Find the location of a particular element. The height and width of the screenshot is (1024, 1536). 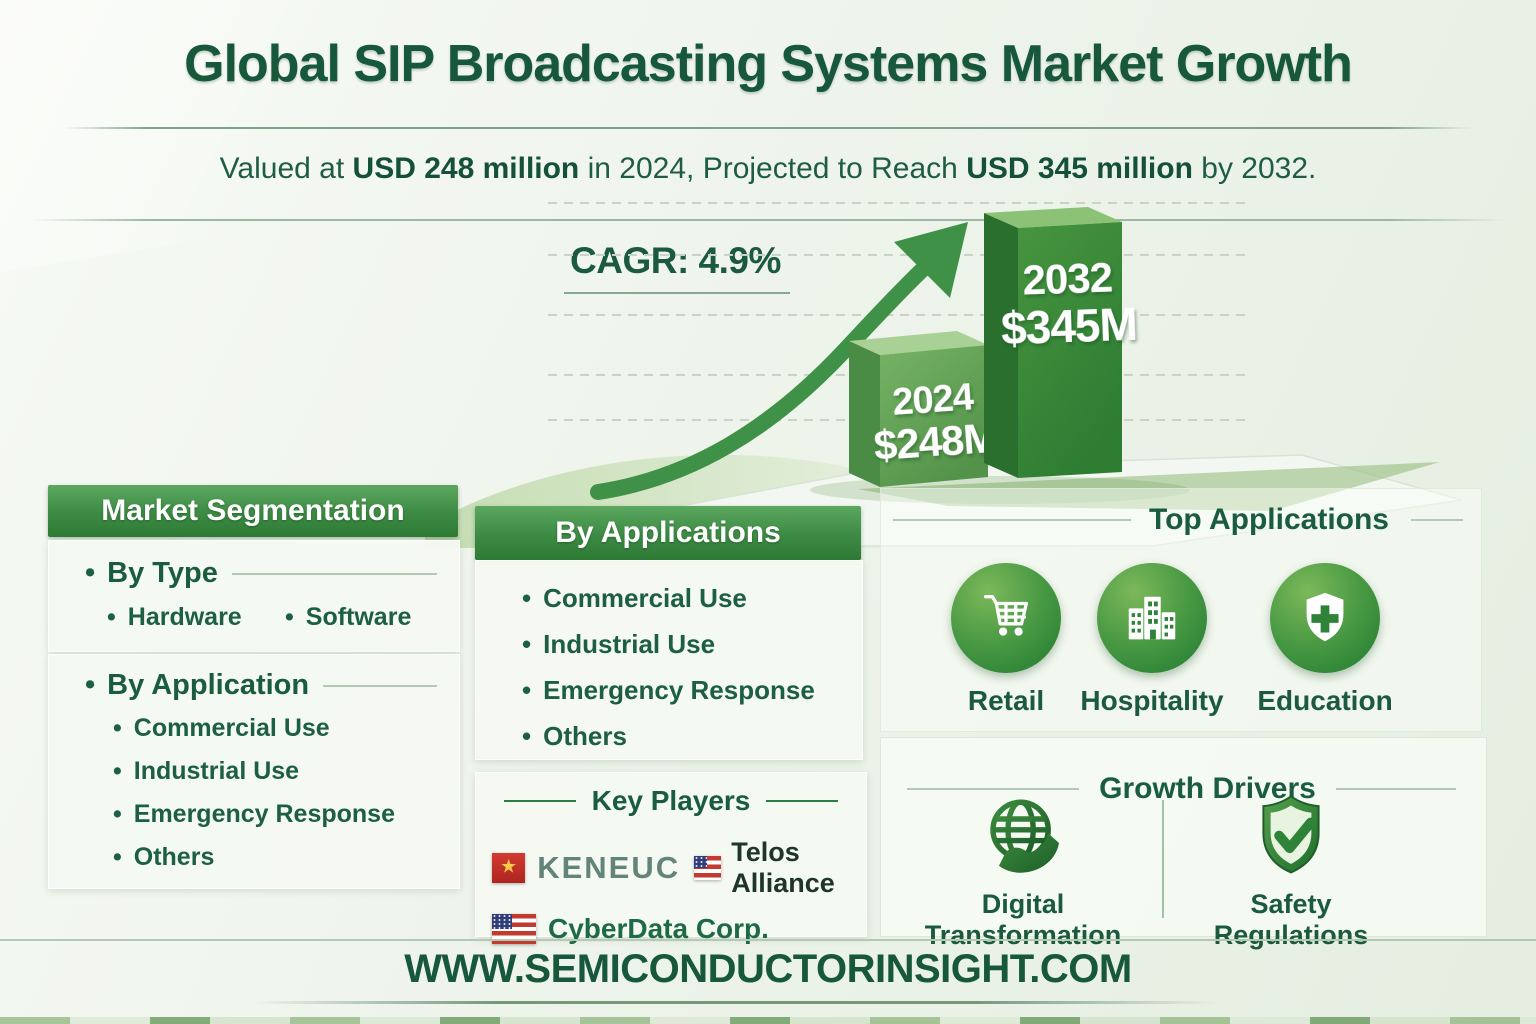

safety-regulations-label: Safety Regulations is located at coordinates (1291, 919).